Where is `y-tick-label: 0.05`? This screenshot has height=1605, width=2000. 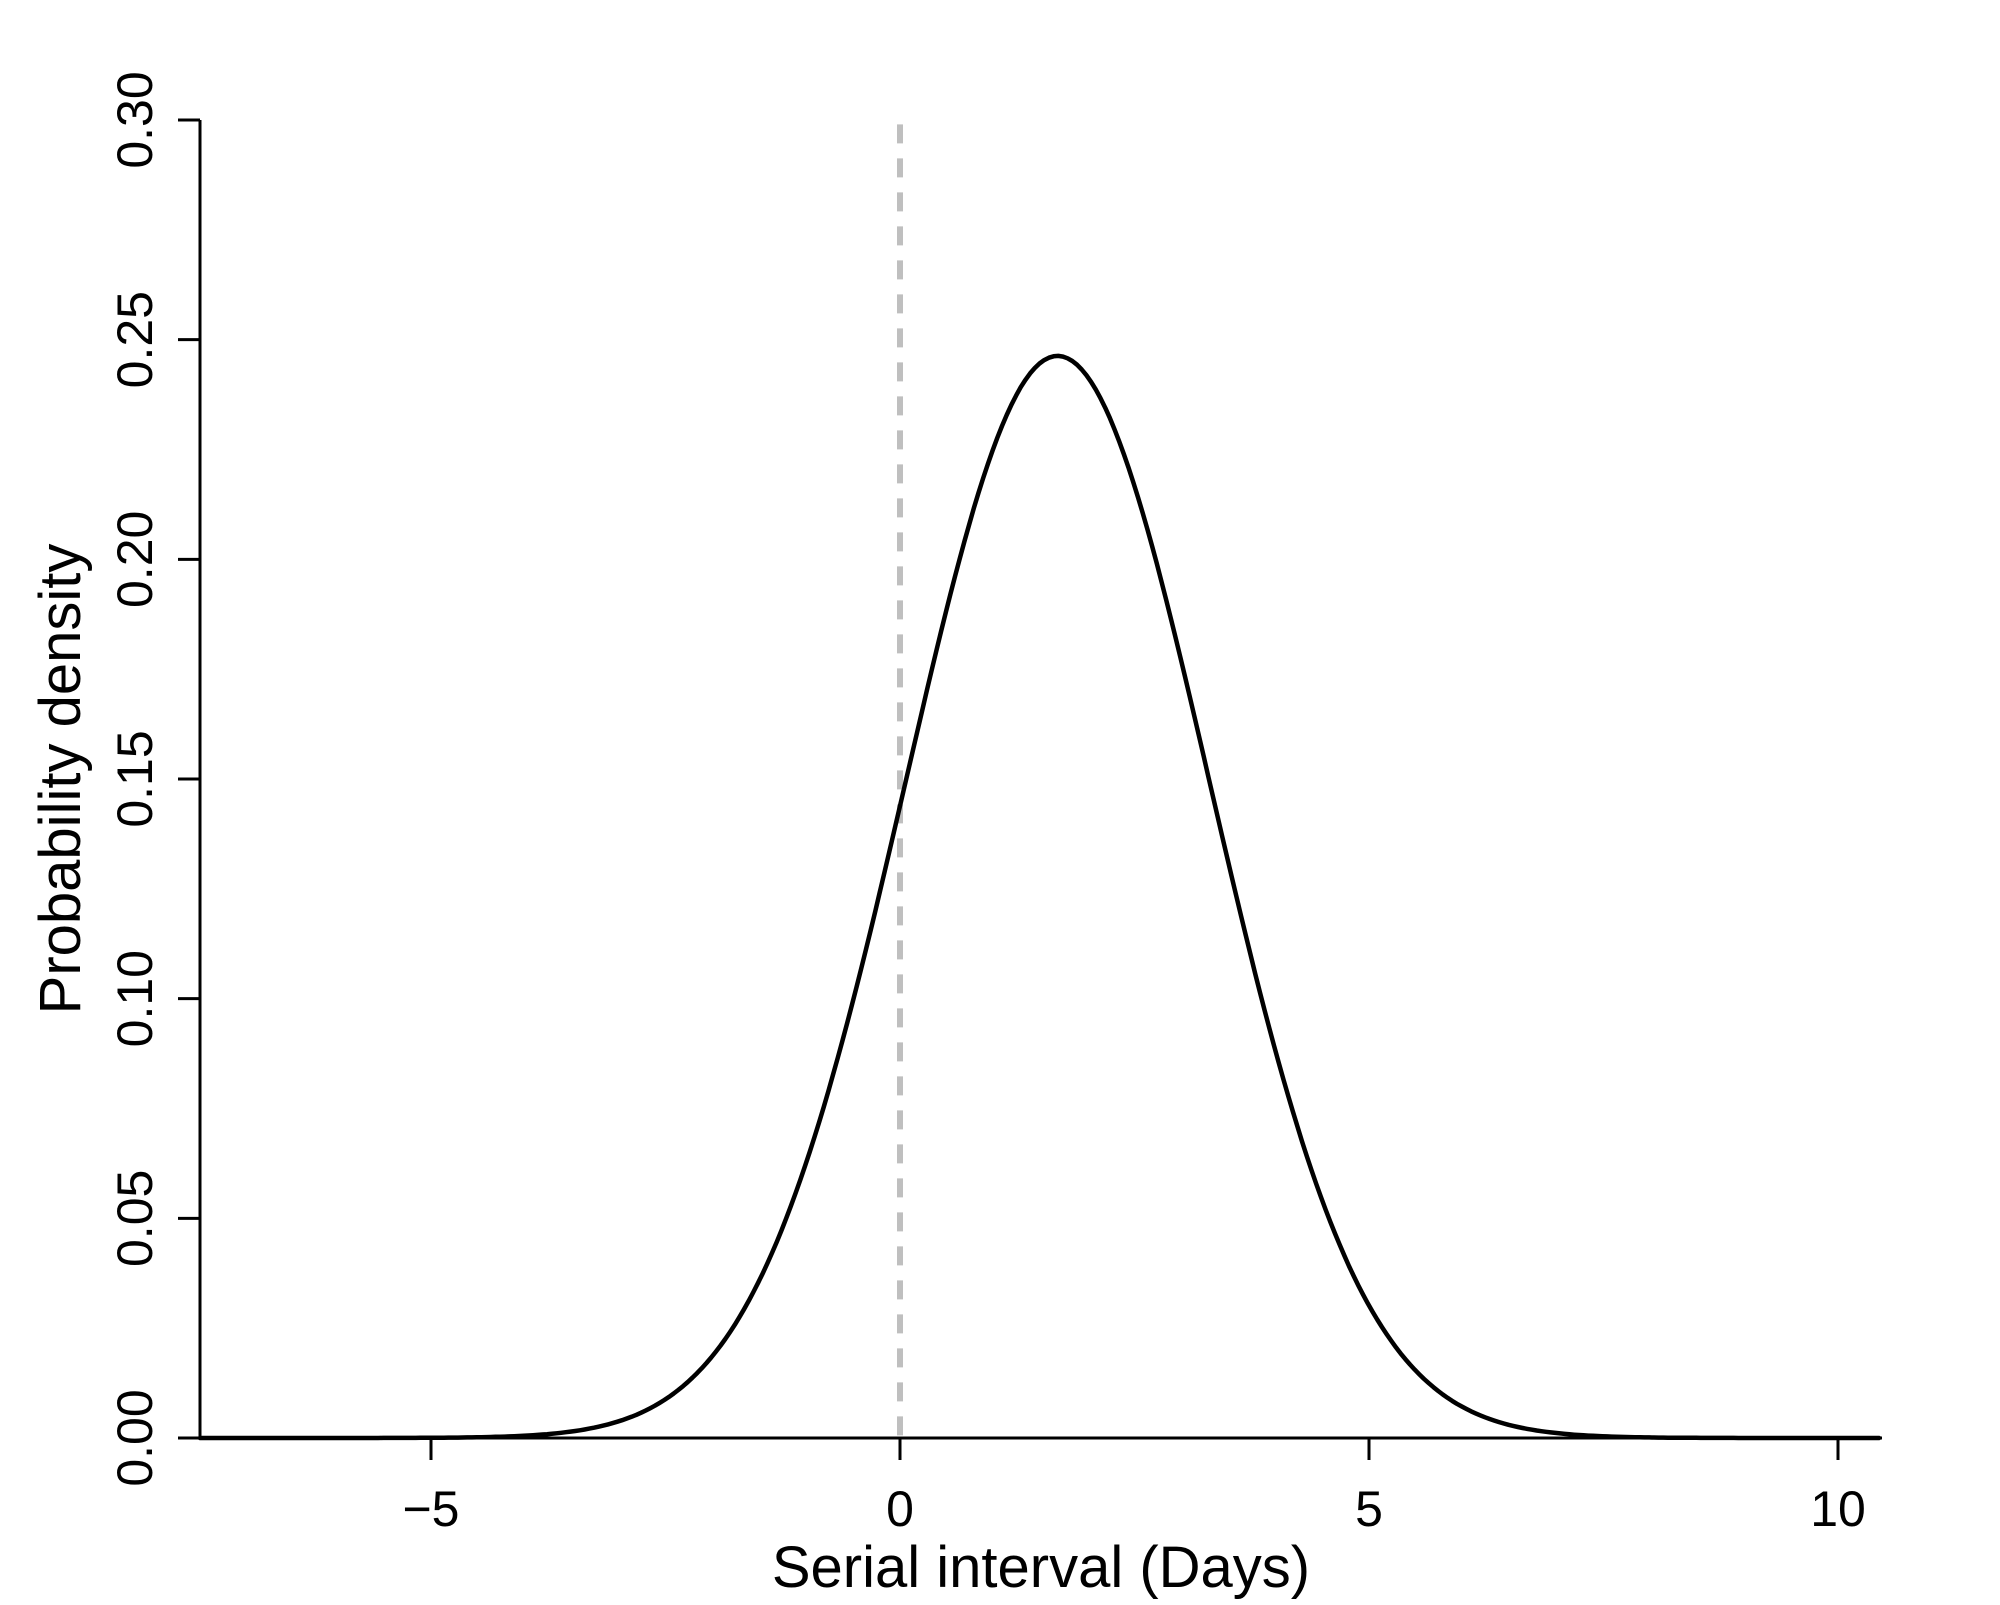
y-tick-label: 0.05 is located at coordinates (135, 1218).